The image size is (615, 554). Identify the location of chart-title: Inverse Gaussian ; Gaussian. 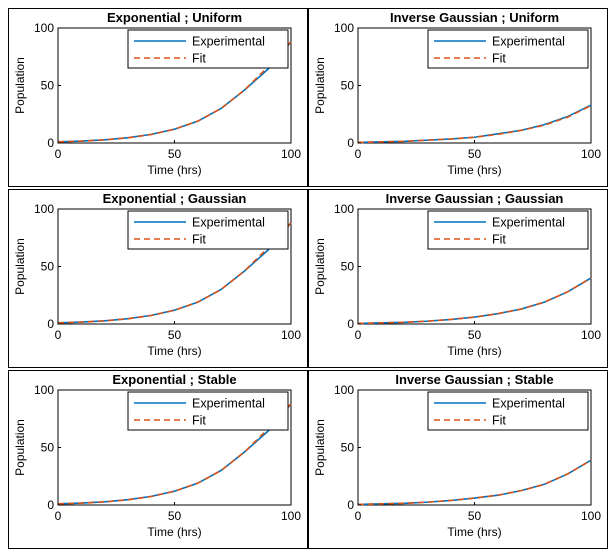
(475, 198).